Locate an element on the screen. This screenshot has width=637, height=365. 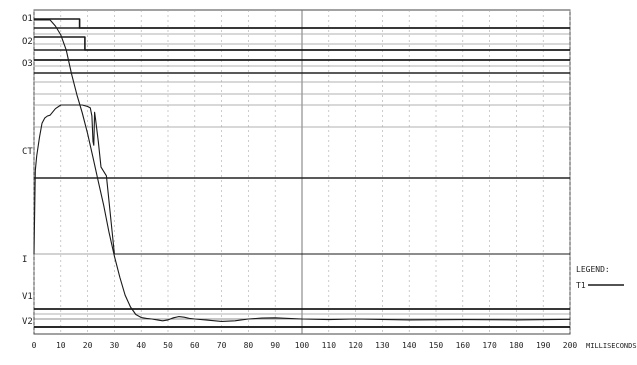
x-tick-label-140: 140 is located at coordinates (409, 345).